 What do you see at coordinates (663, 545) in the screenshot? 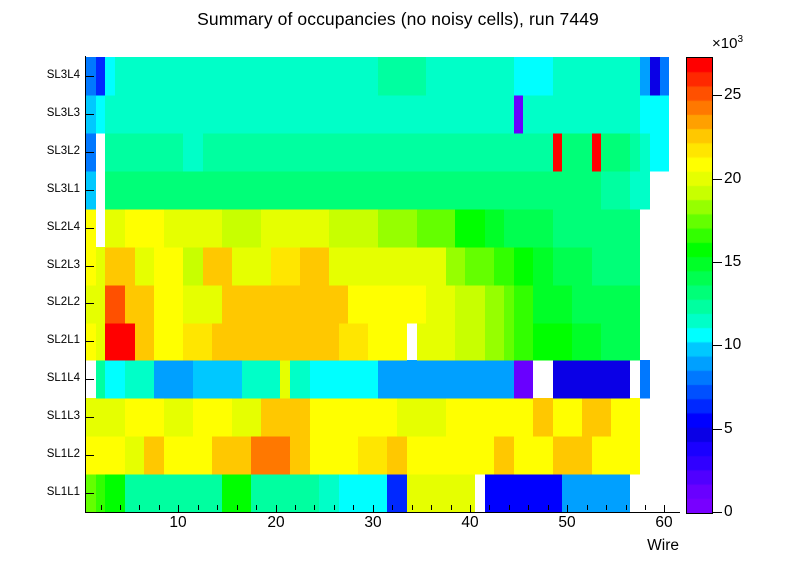
I see `x-axis-title: Wire` at bounding box center [663, 545].